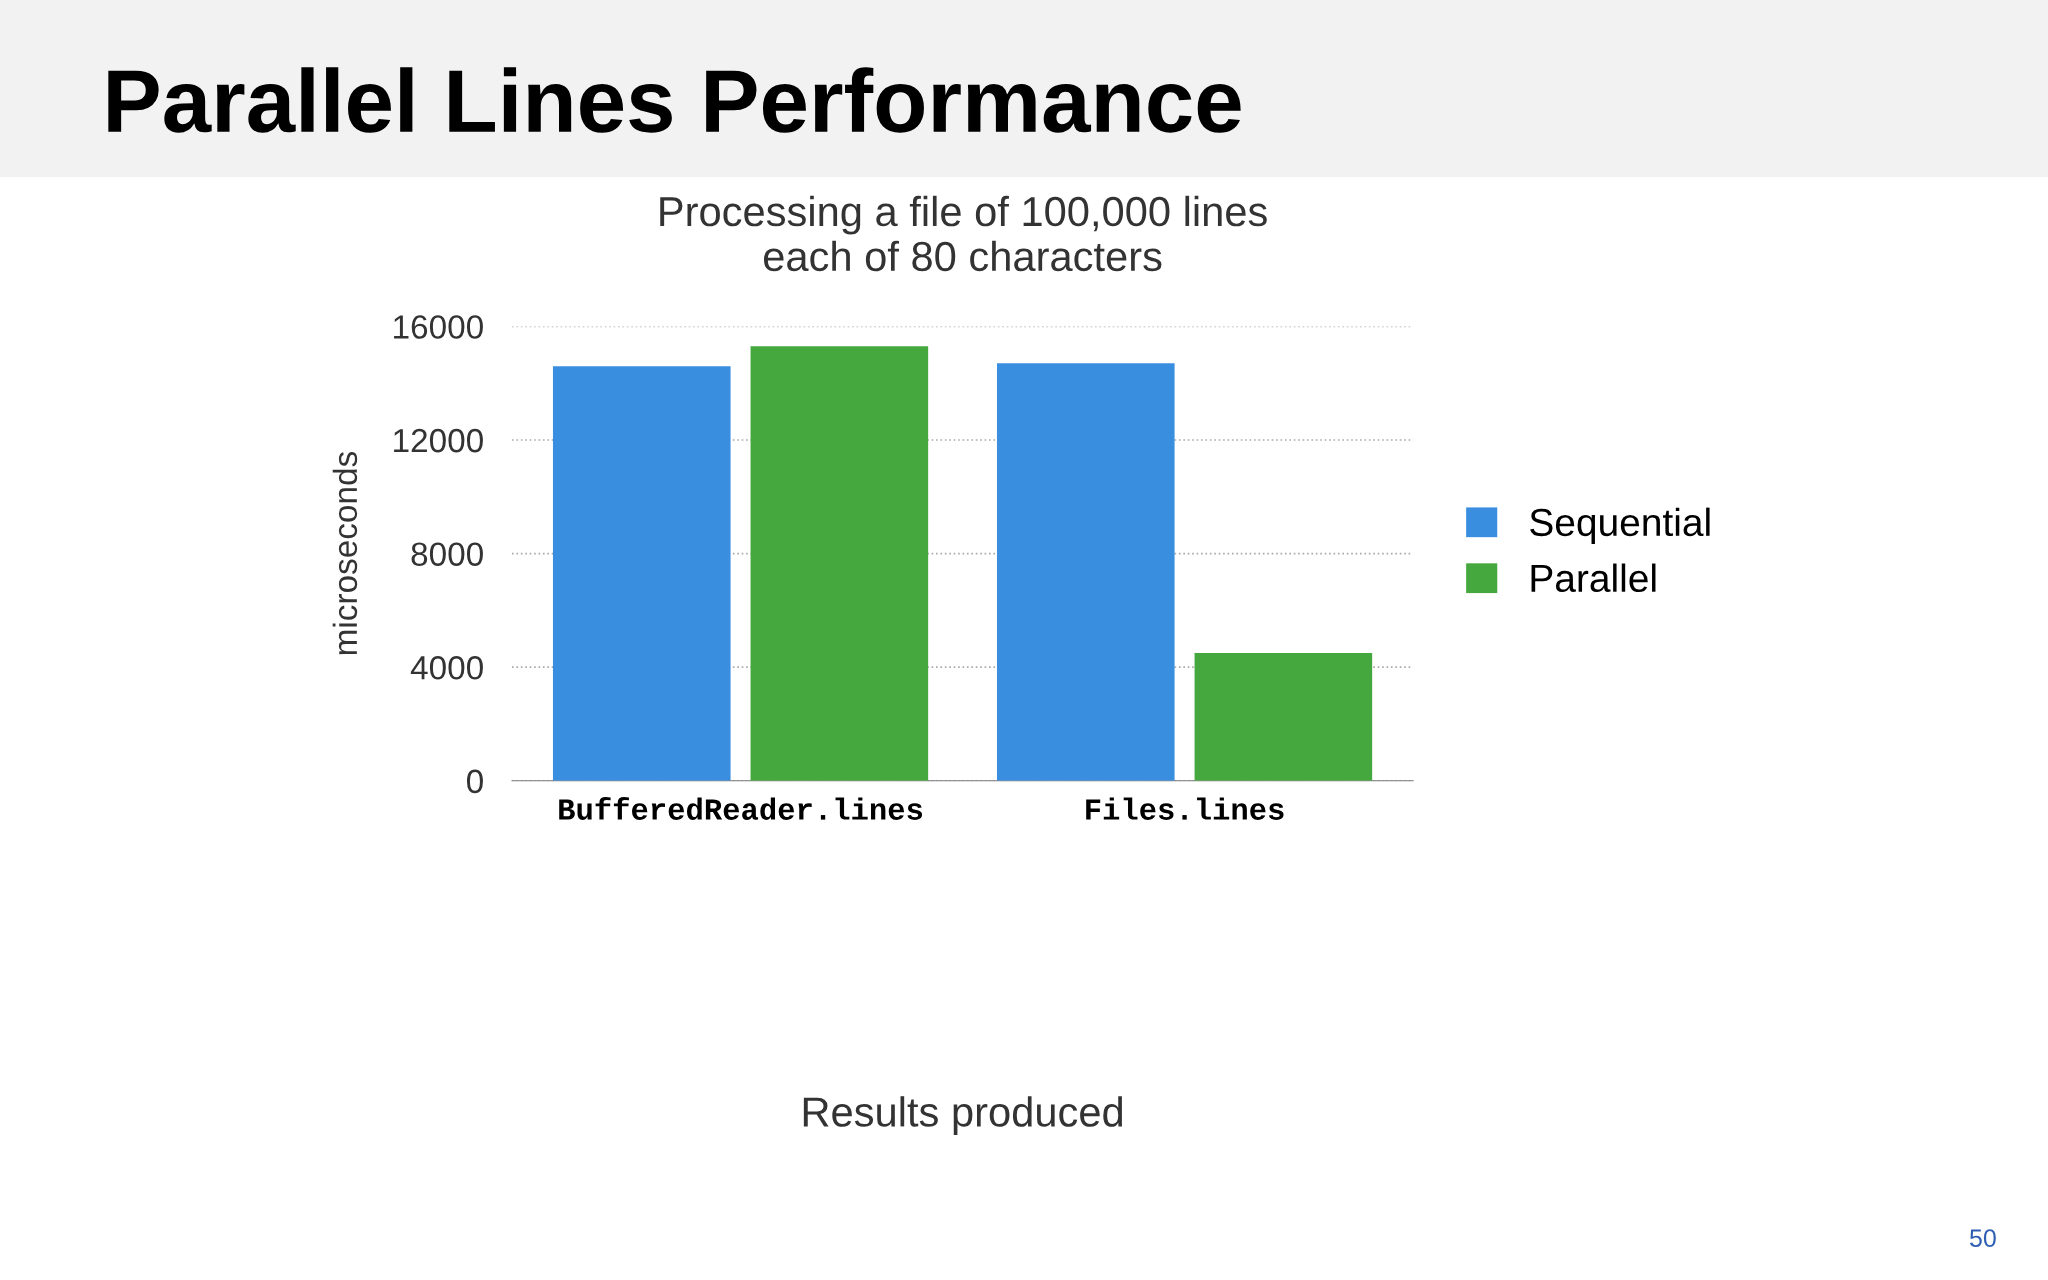  I want to click on legend-label: Sequential, so click(1620, 525).